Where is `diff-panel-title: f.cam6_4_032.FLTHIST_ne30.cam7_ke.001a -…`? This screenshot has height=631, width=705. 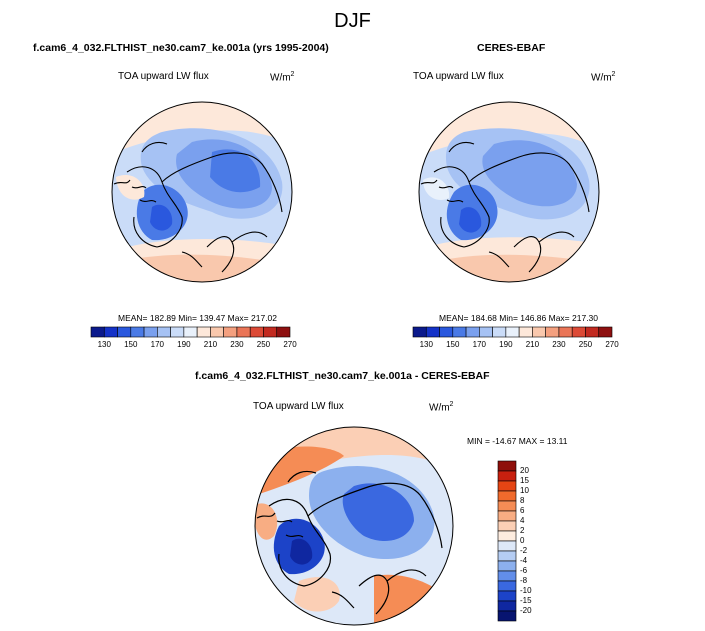
diff-panel-title: f.cam6_4_032.FLTHIST_ne30.cam7_ke.001a -… is located at coordinates (342, 376).